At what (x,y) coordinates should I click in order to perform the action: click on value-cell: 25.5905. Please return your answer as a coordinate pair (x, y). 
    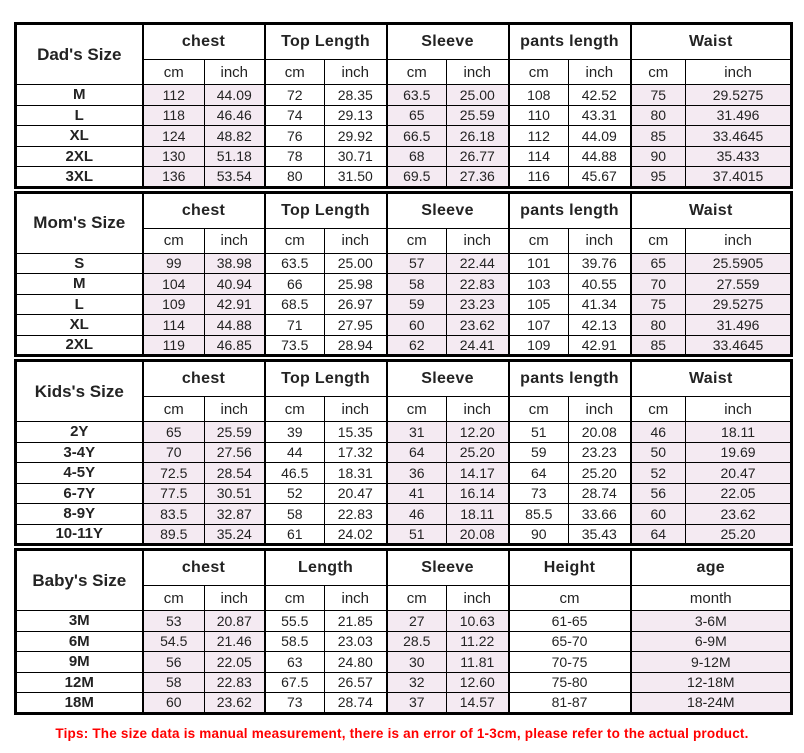
    Looking at the image, I should click on (739, 263).